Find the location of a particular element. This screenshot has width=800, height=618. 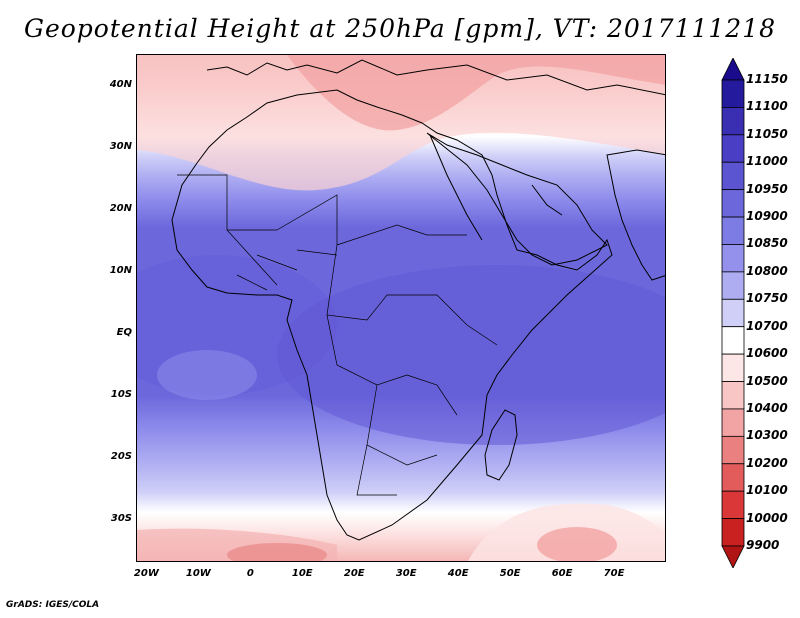

colorbar-label: 11000 is located at coordinates (767, 161).